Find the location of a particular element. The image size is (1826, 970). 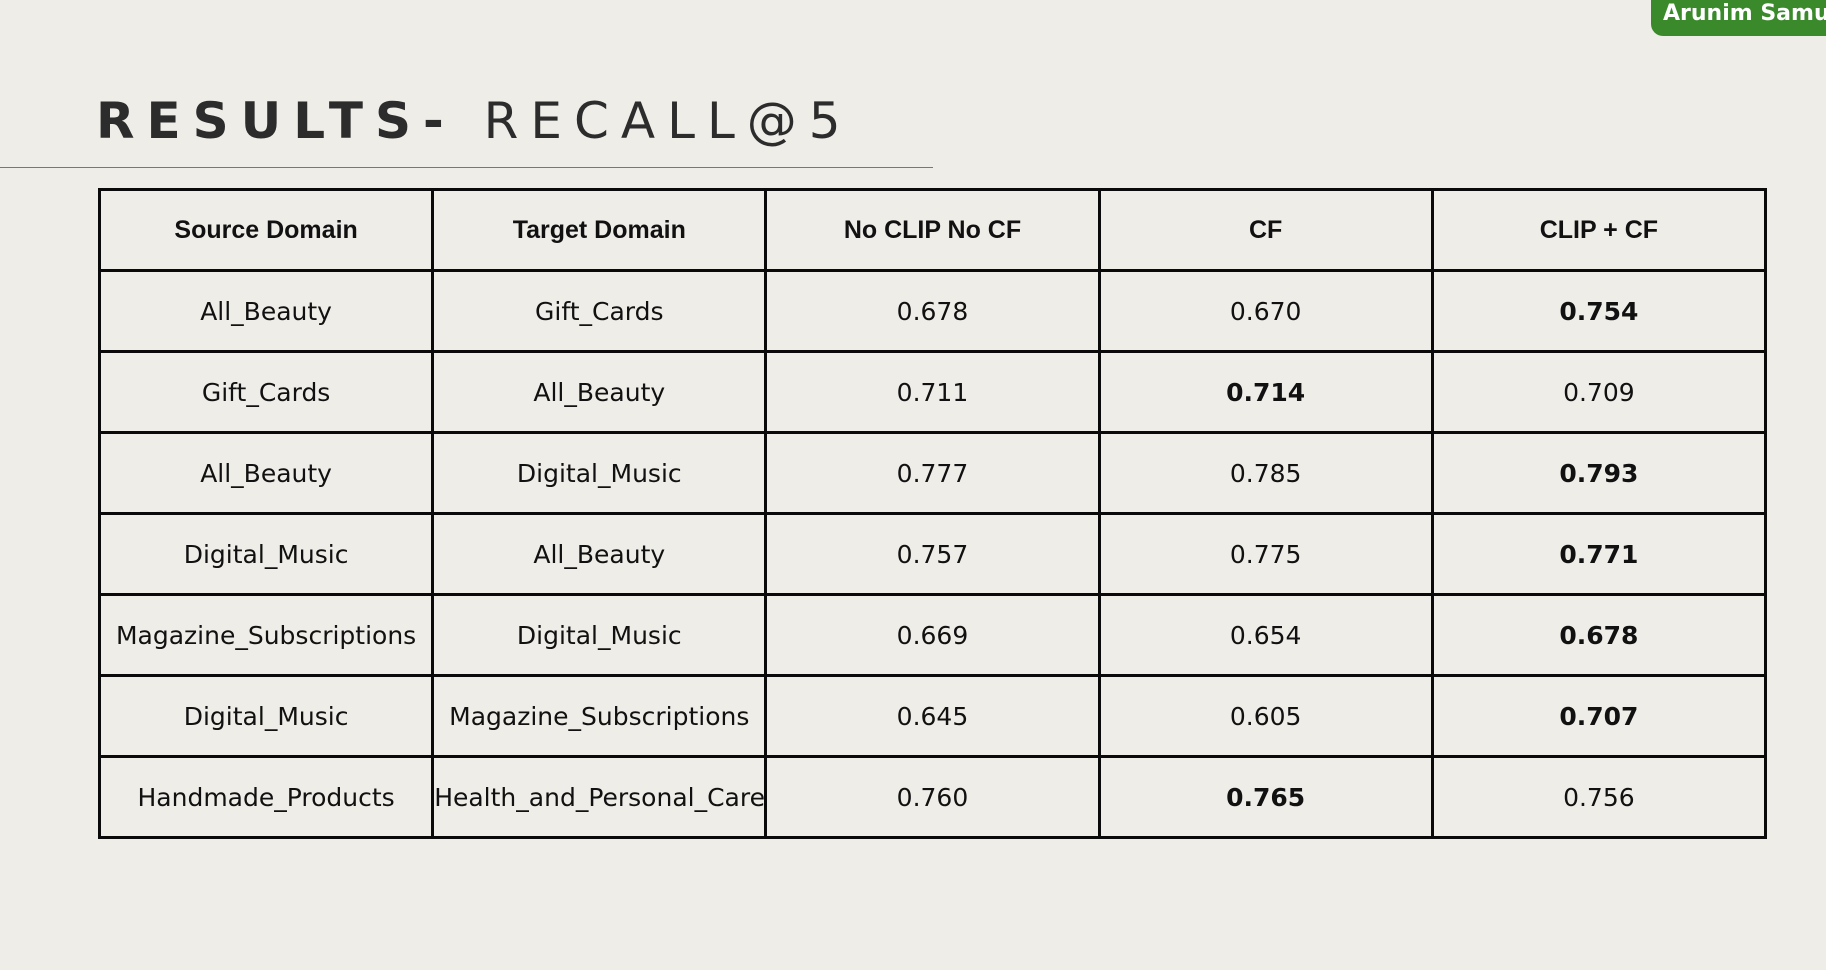

cell-cf: 0.775 is located at coordinates (1265, 554).